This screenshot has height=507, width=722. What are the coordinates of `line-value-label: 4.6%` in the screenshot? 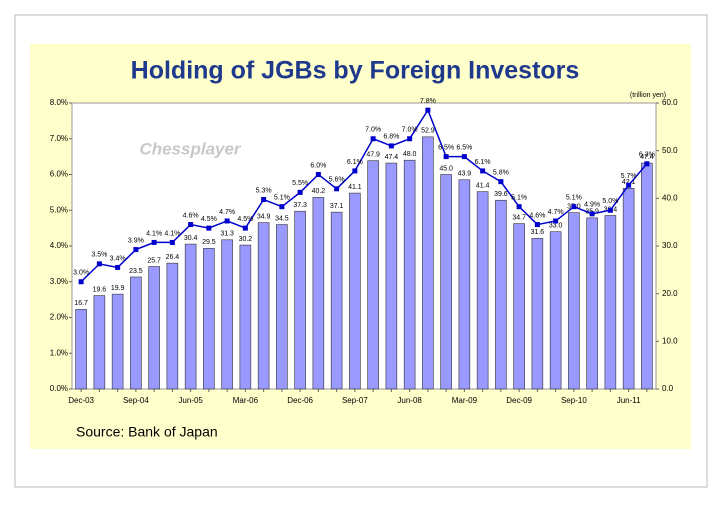 It's located at (537, 215).